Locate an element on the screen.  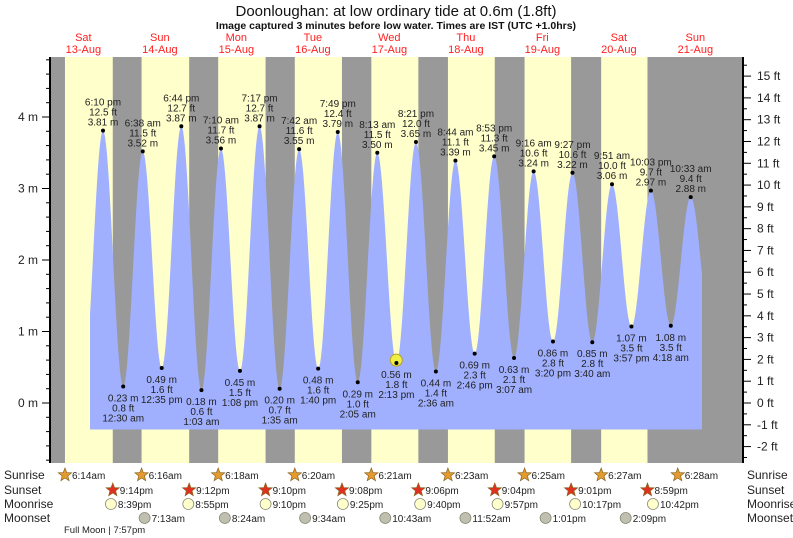
day-label: Tue is located at coordinates (313, 38).